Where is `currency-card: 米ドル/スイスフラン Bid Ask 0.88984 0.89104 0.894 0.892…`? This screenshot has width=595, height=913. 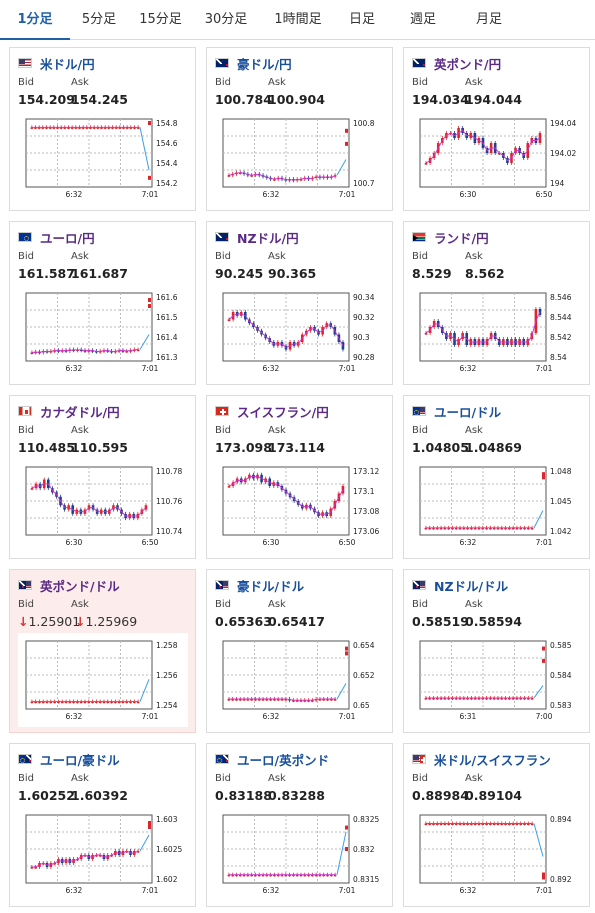
currency-card: 米ドル/スイスフラン Bid Ask 0.88984 0.89104 0.894 0.892… is located at coordinates (496, 825).